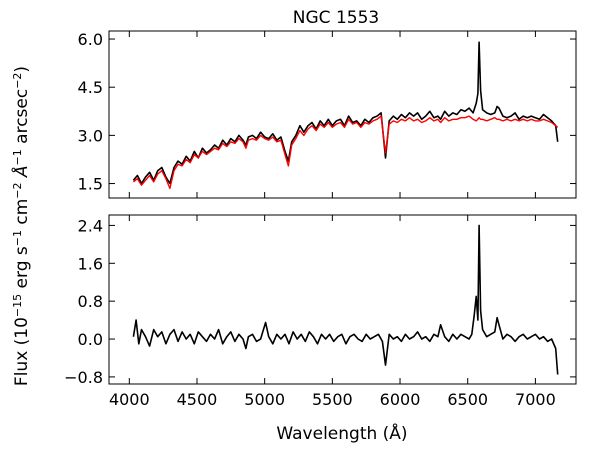  What do you see at coordinates (400, 399) in the screenshot?
I see `bottom-x-tick-label: 6000` at bounding box center [400, 399].